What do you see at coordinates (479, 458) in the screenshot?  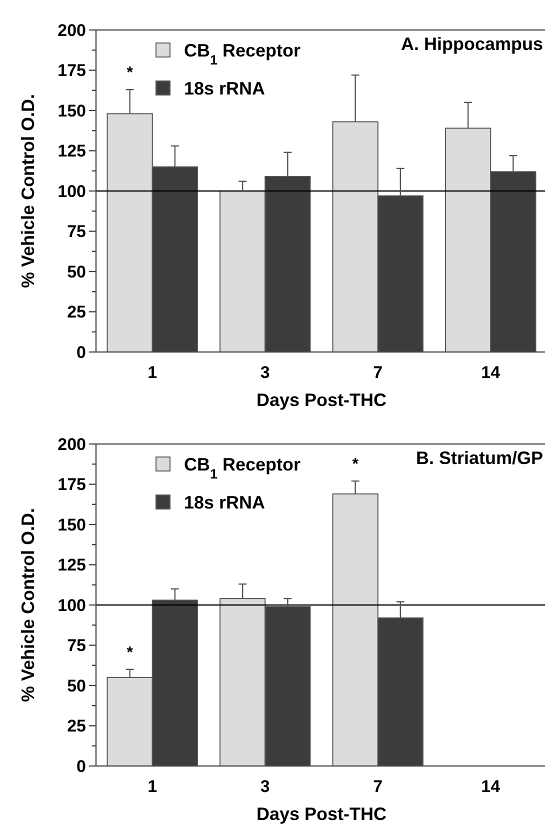 I see `chart-title: B. Striatum/GP` at bounding box center [479, 458].